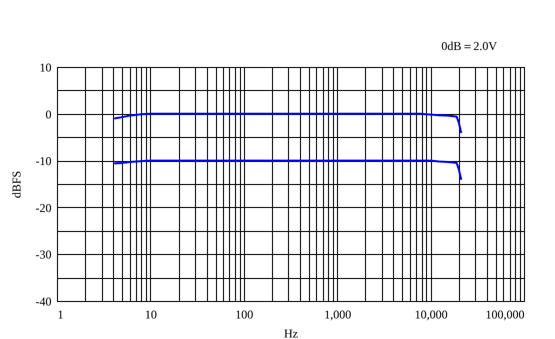 This screenshot has width=555, height=339. I want to click on x-tick-label: 1, so click(61, 315).